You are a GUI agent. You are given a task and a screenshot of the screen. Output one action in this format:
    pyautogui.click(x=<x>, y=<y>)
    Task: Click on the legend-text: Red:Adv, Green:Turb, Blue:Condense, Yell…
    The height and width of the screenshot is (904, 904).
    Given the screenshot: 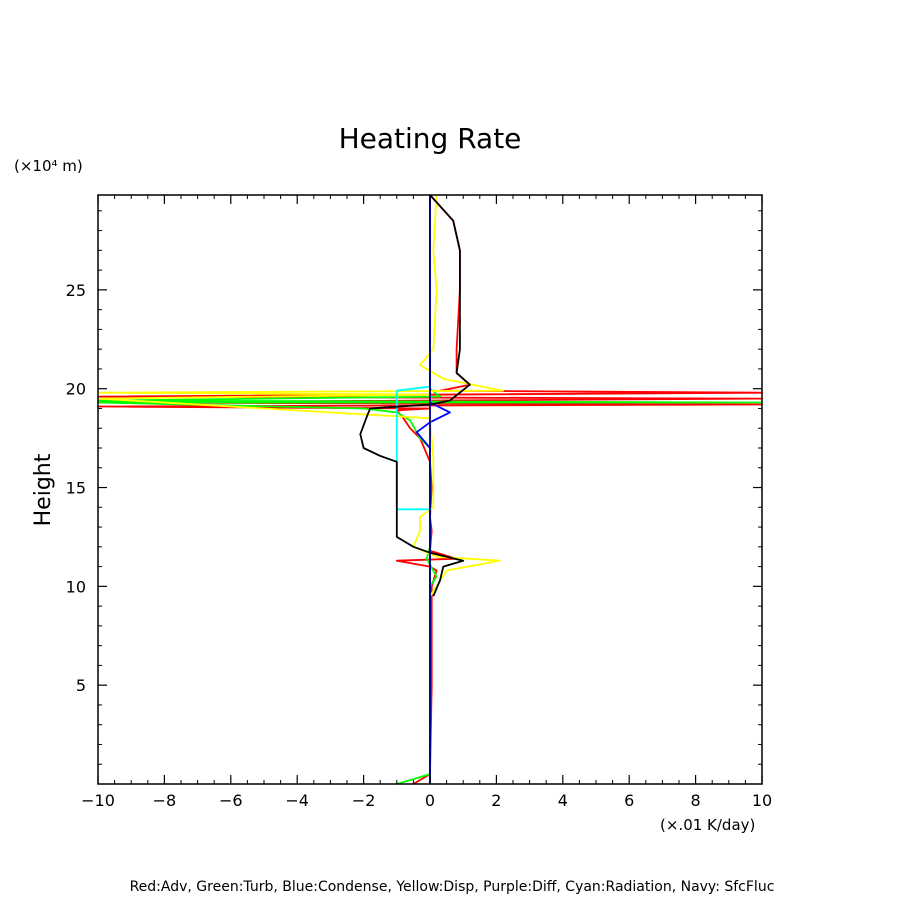 What is the action you would take?
    pyautogui.click(x=452, y=887)
    